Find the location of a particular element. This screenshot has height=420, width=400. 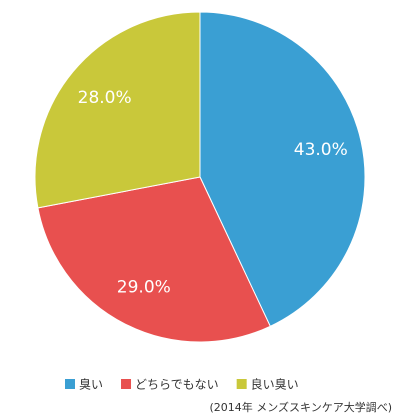

value-label: 28.0% is located at coordinates (105, 98).